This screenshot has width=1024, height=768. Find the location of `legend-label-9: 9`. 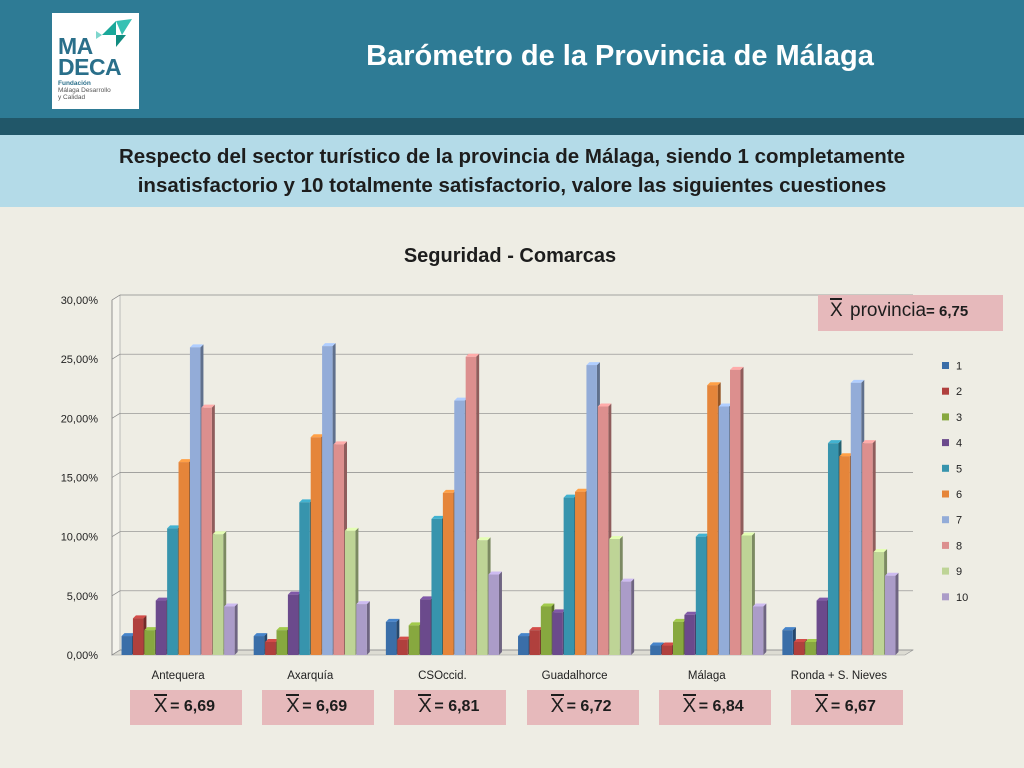

legend-label-9: 9 is located at coordinates (959, 572).